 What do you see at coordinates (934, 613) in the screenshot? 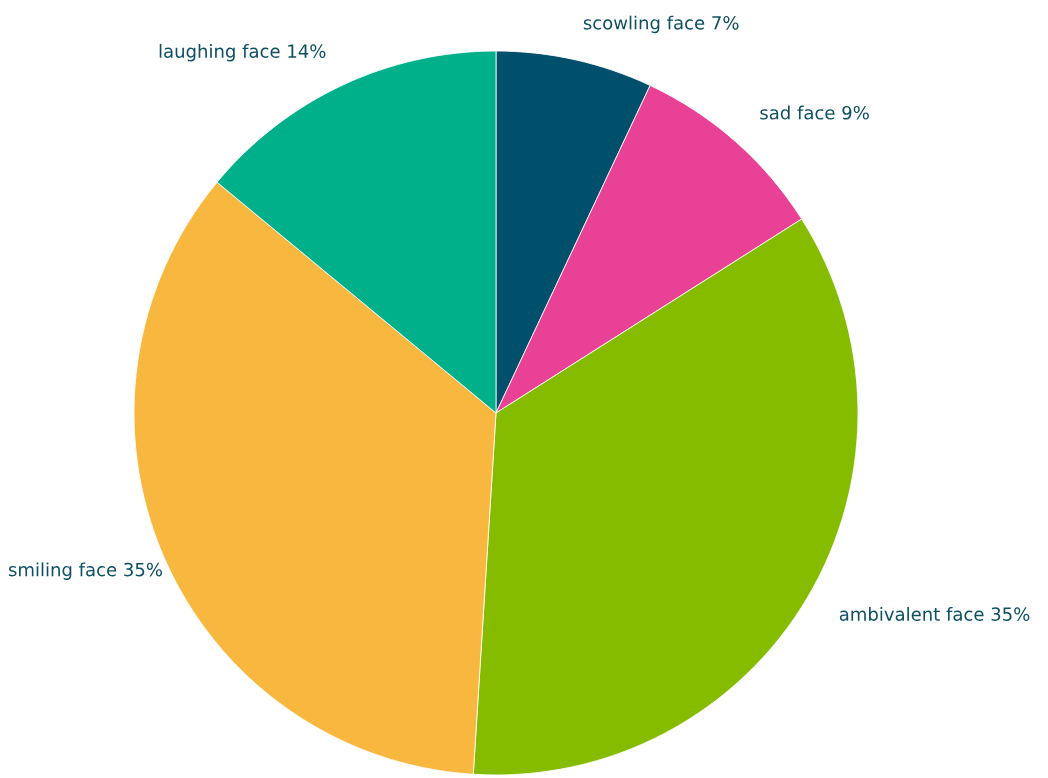
I see `slice-label: ambivalent face 35%` at bounding box center [934, 613].